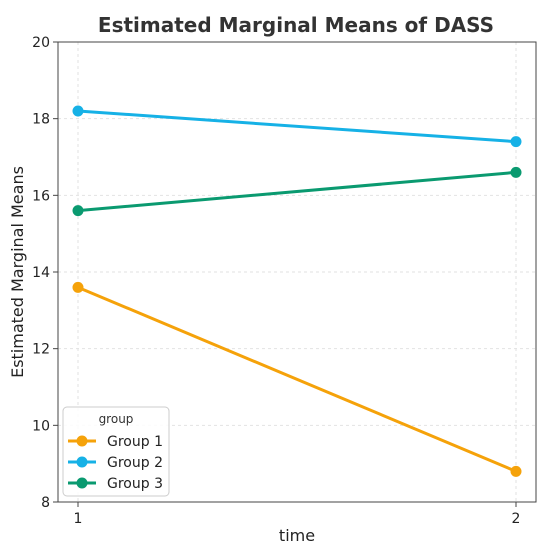  What do you see at coordinates (135, 463) in the screenshot?
I see `legend-label: Group 2` at bounding box center [135, 463].